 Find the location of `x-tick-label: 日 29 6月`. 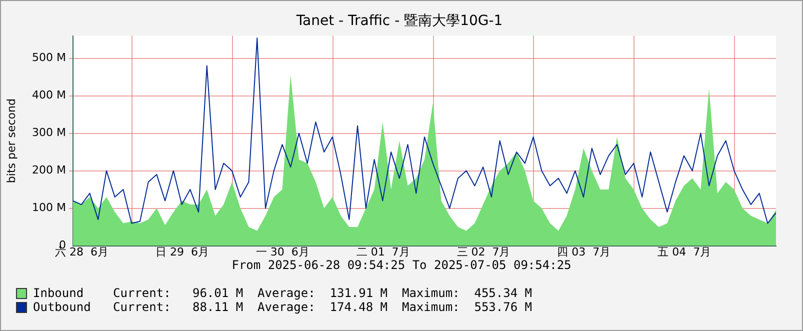

x-tick-label: 日 29 6月 is located at coordinates (182, 251).